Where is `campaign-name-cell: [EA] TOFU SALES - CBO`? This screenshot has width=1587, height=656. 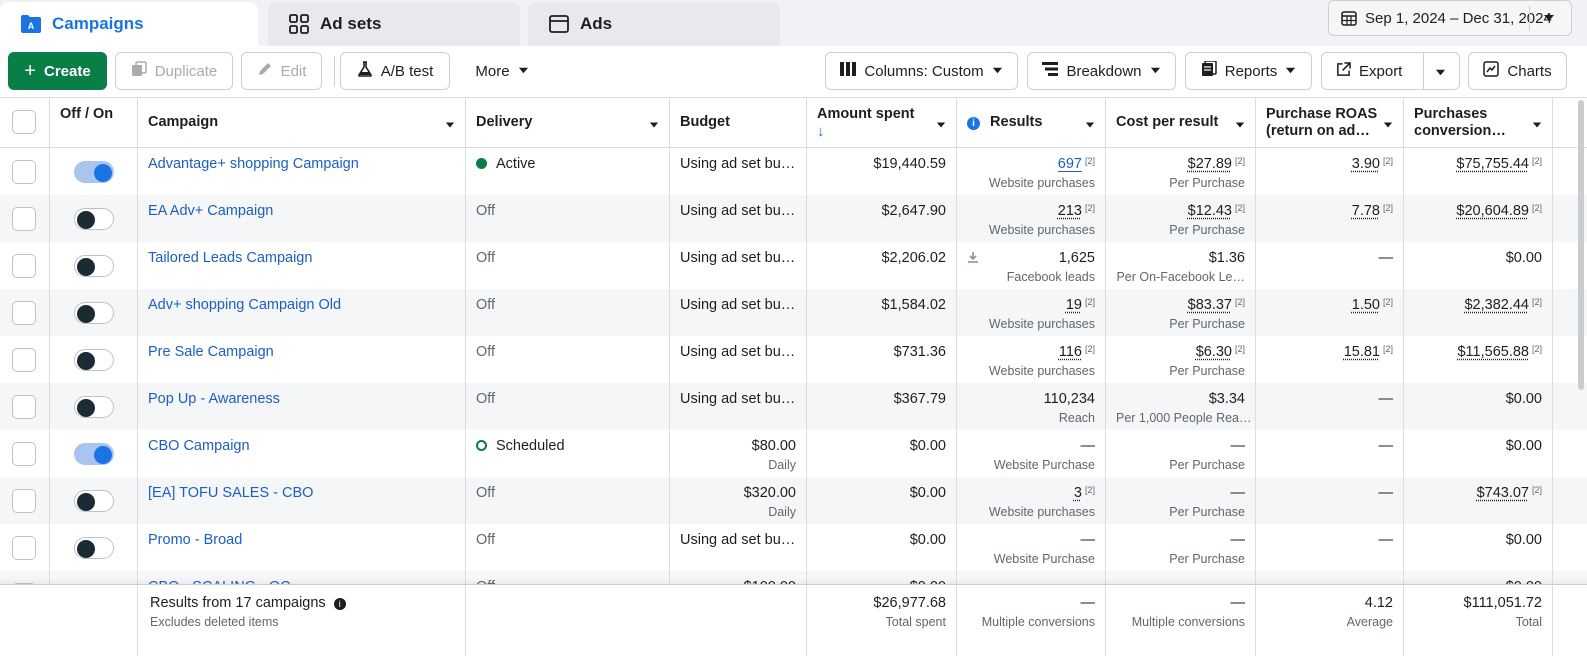 campaign-name-cell: [EA] TOFU SALES - CBO is located at coordinates (302, 500).